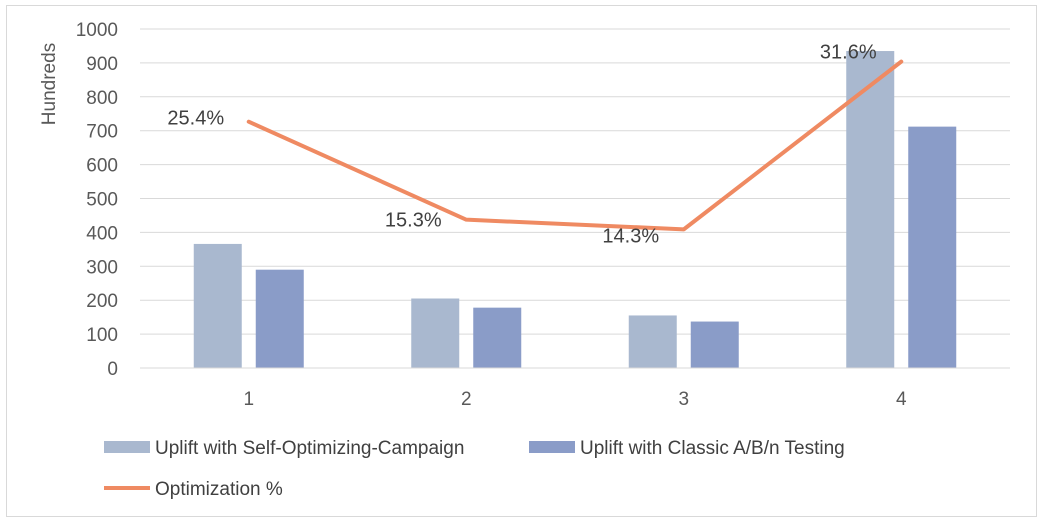 This screenshot has width=1044, height=523. I want to click on optimization-label: 14.3%, so click(630, 236).